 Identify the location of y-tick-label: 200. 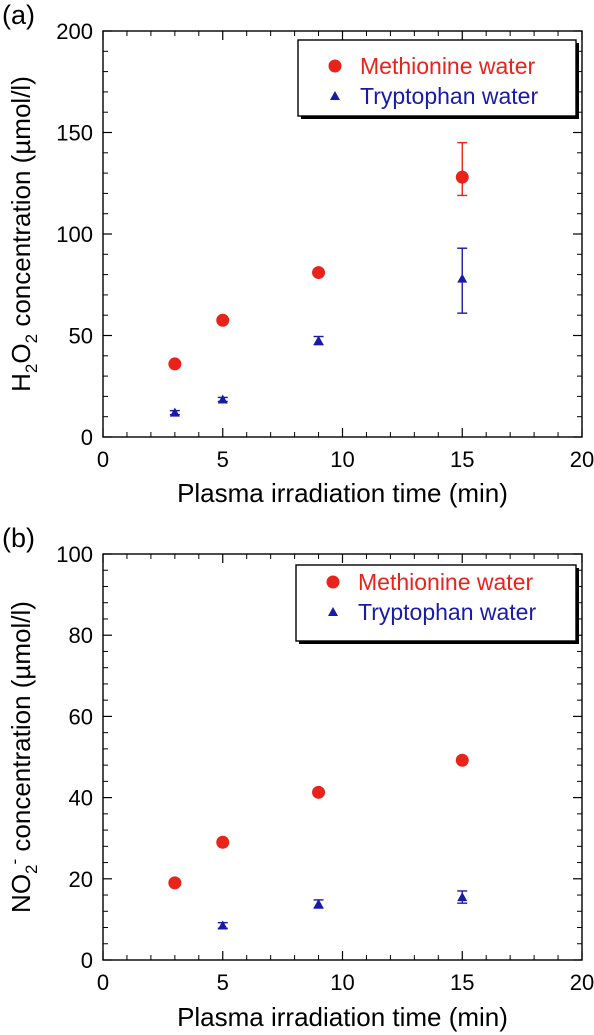
(74, 31).